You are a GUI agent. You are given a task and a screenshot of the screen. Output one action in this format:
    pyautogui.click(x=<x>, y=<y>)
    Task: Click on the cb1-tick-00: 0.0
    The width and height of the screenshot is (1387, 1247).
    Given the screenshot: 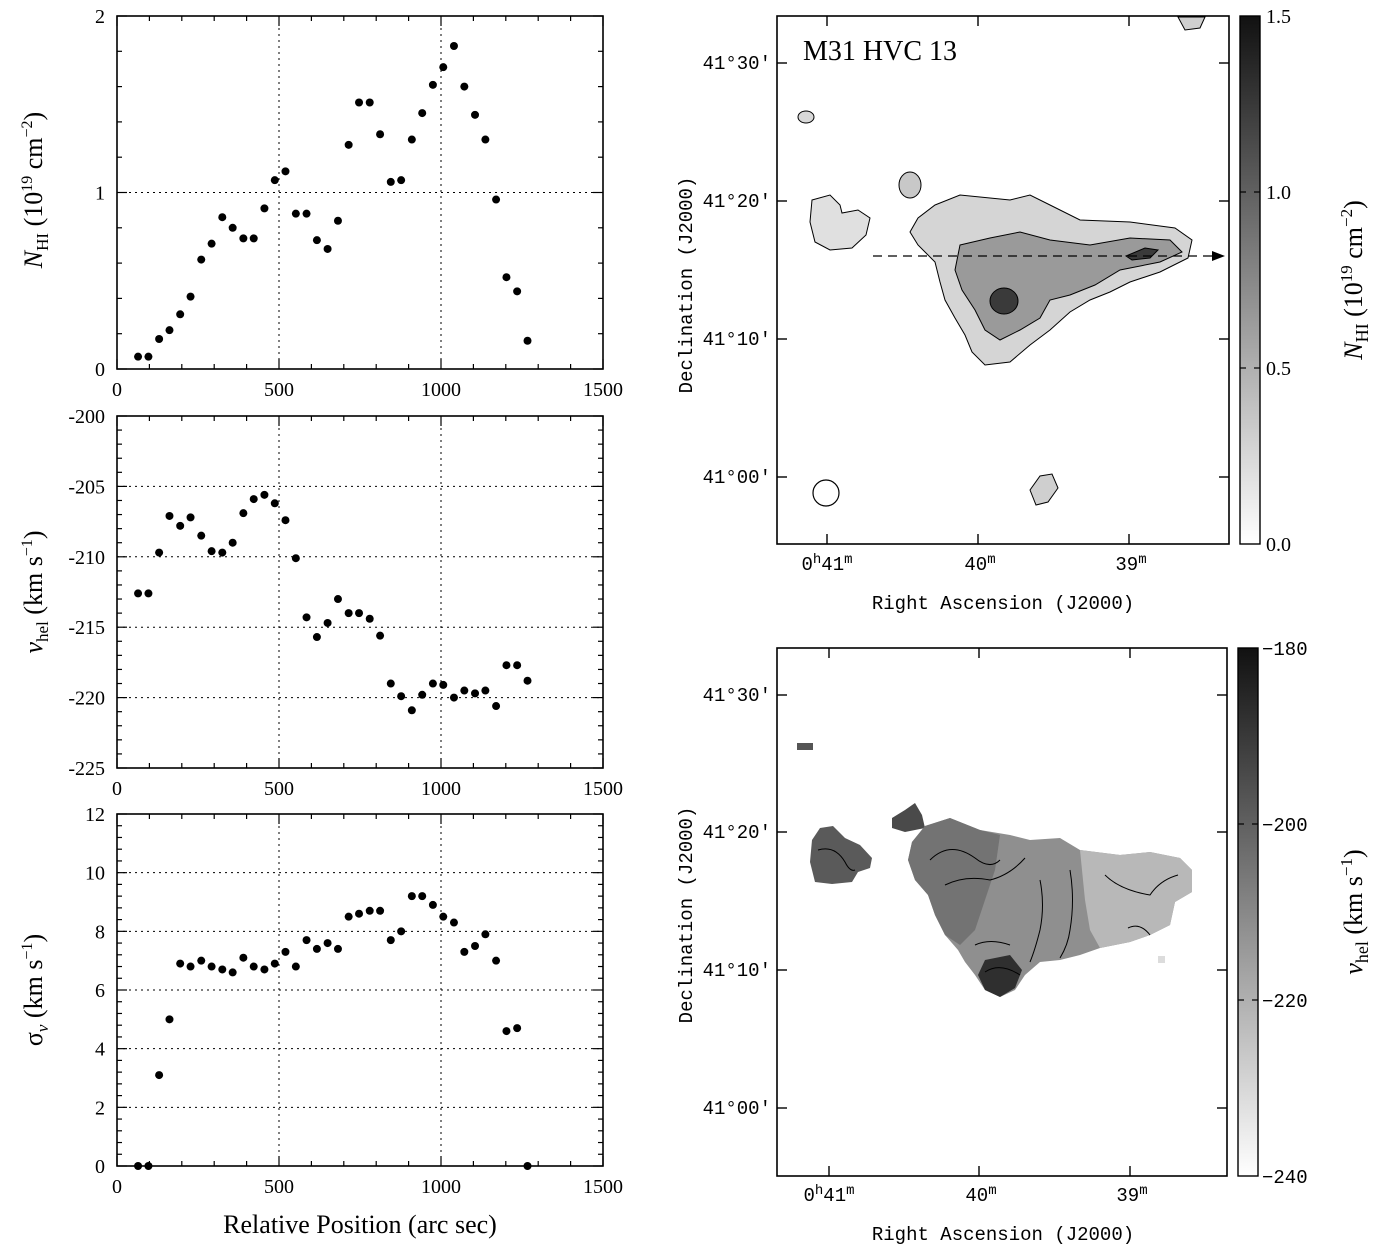 What is the action you would take?
    pyautogui.click(x=1278, y=545)
    